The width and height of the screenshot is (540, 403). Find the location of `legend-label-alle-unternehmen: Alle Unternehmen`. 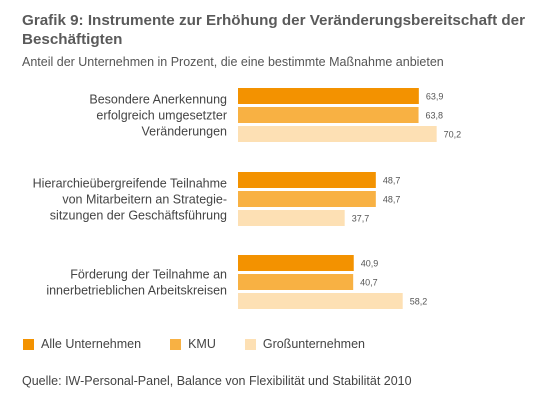

legend-label-alle-unternehmen: Alle Unternehmen is located at coordinates (91, 344).